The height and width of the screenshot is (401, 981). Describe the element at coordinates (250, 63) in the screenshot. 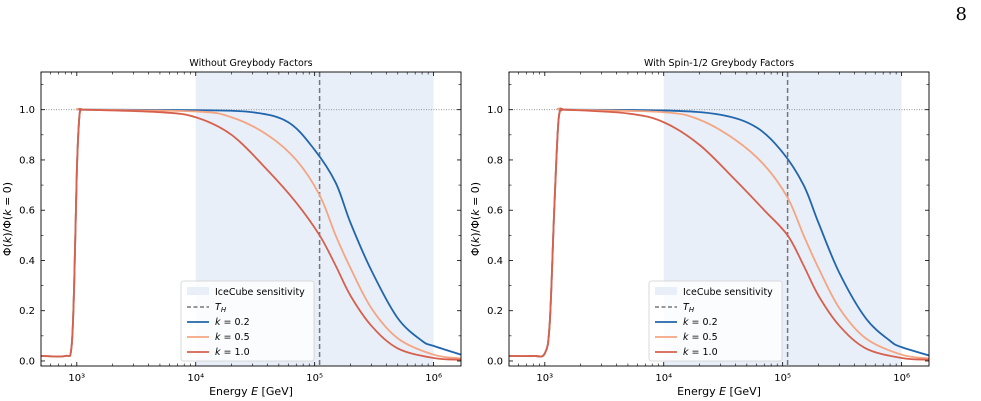

I see `chart-title: Without Greybody Factors` at that location.